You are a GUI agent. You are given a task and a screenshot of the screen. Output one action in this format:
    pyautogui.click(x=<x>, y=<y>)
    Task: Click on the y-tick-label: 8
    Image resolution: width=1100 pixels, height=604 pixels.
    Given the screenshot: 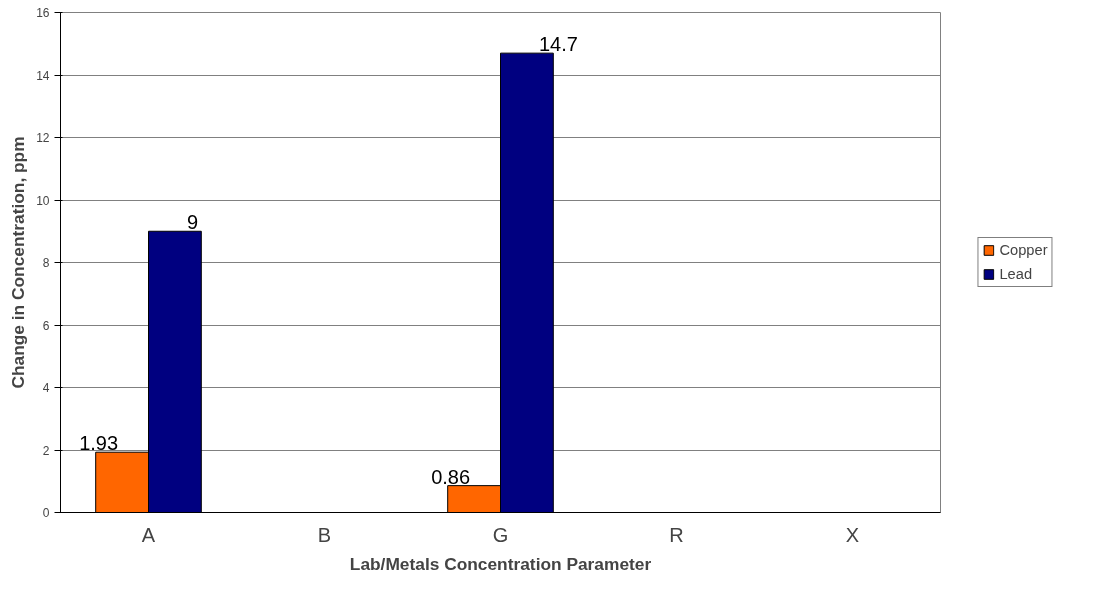 What is the action you would take?
    pyautogui.click(x=46, y=263)
    